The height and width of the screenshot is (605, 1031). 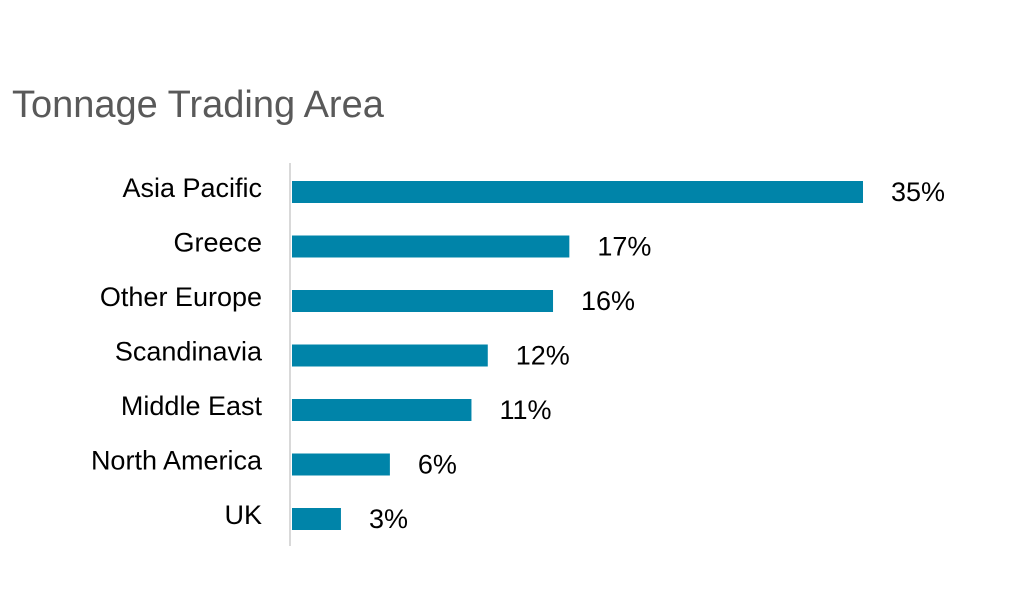 I want to click on data-label: 35%, so click(x=918, y=192).